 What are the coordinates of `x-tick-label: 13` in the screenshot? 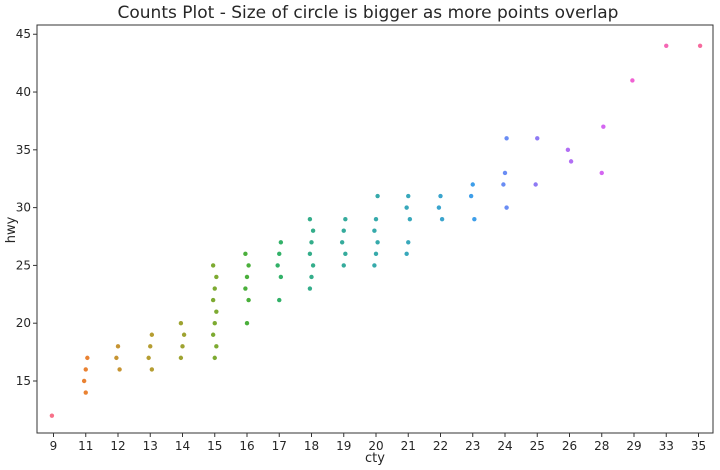 It's located at (150, 446).